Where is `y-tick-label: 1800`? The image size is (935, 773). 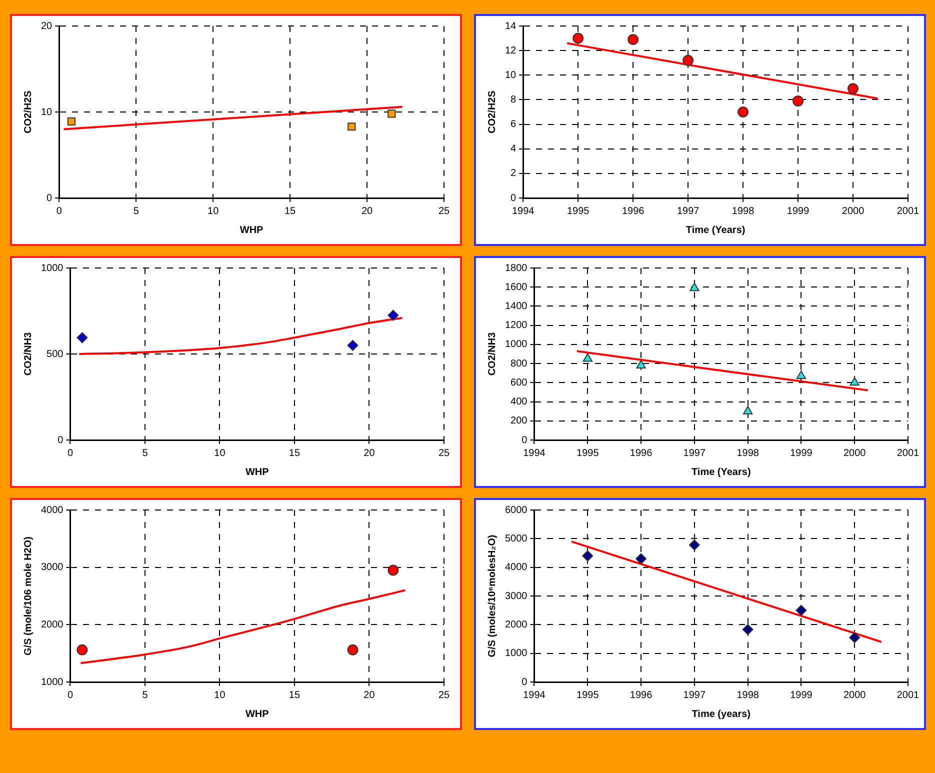
y-tick-label: 1800 is located at coordinates (516, 268).